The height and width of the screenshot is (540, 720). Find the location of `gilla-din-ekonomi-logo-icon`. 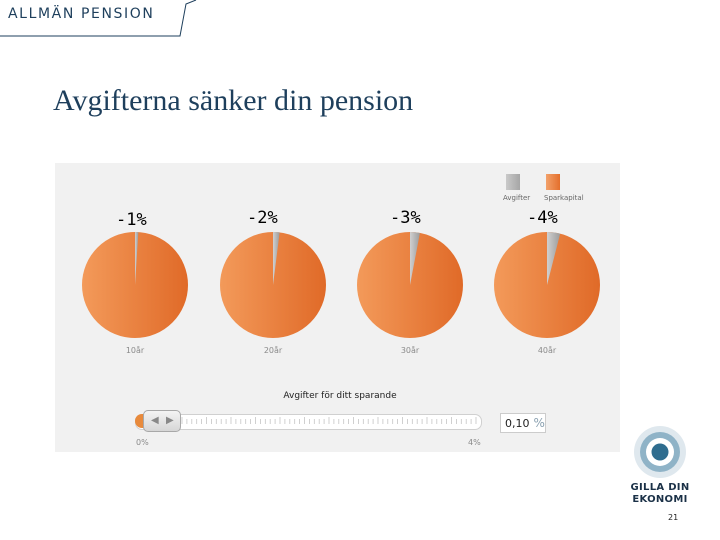

gilla-din-ekonomi-logo-icon is located at coordinates (660, 452).